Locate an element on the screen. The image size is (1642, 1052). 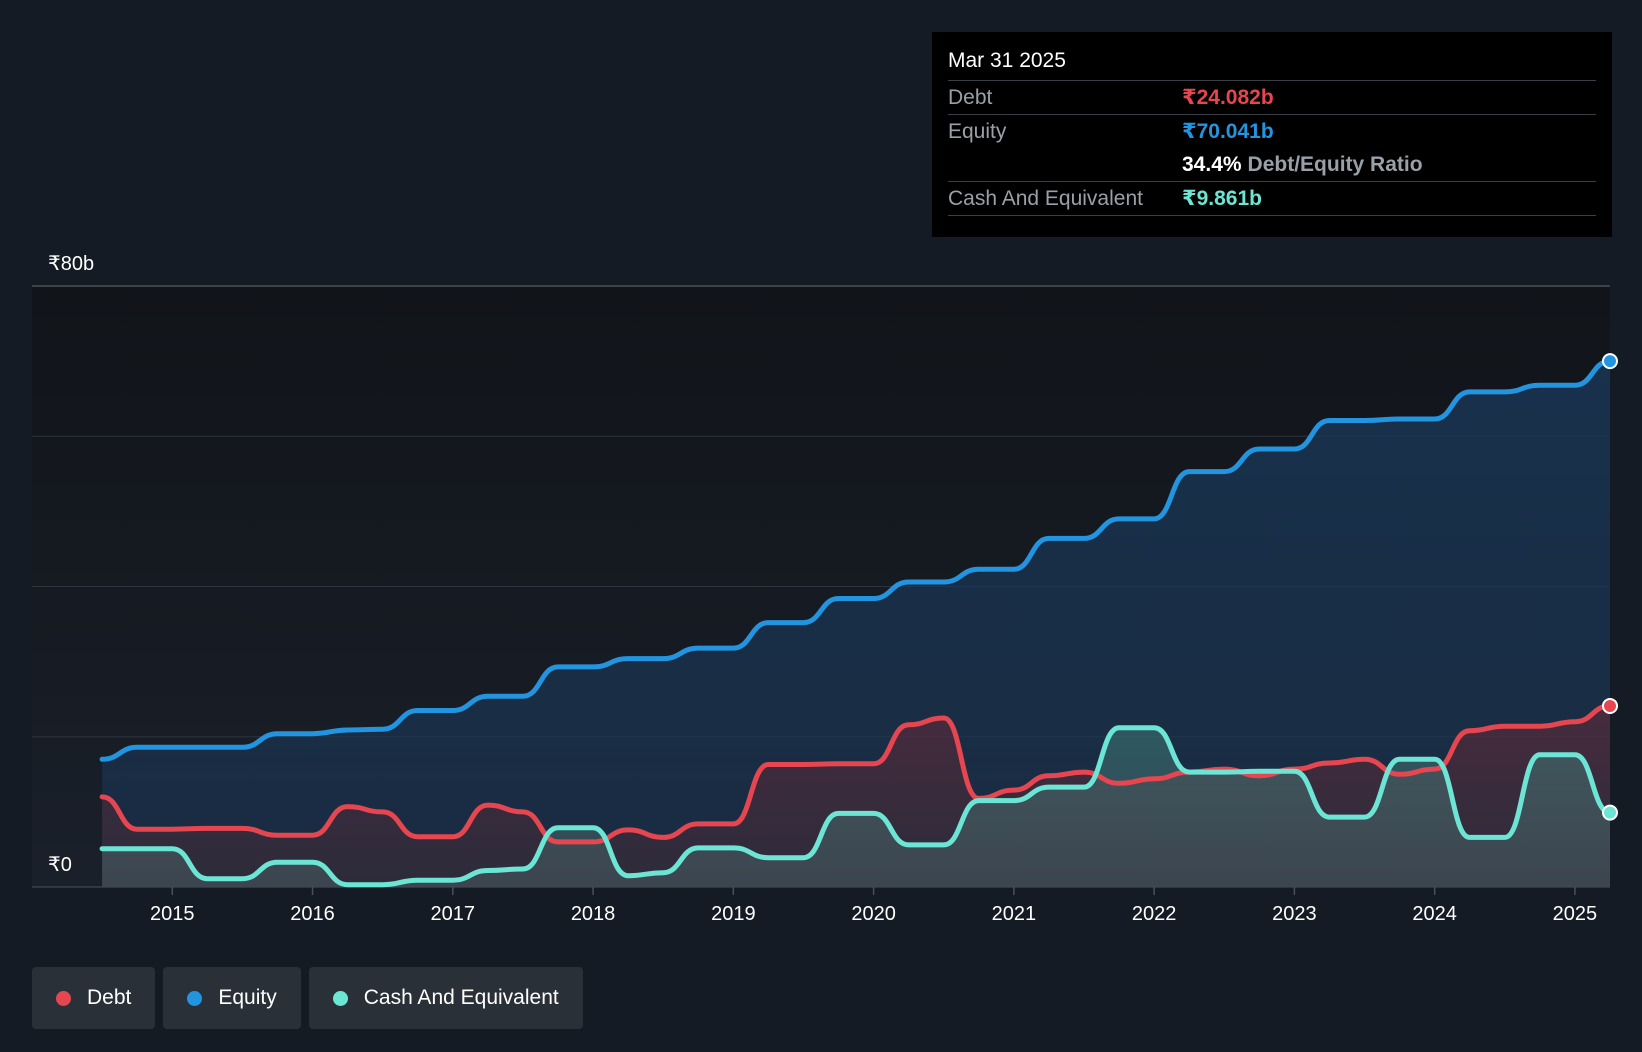
tooltip-row-debt: Debt ₹24.082b is located at coordinates (1272, 98).